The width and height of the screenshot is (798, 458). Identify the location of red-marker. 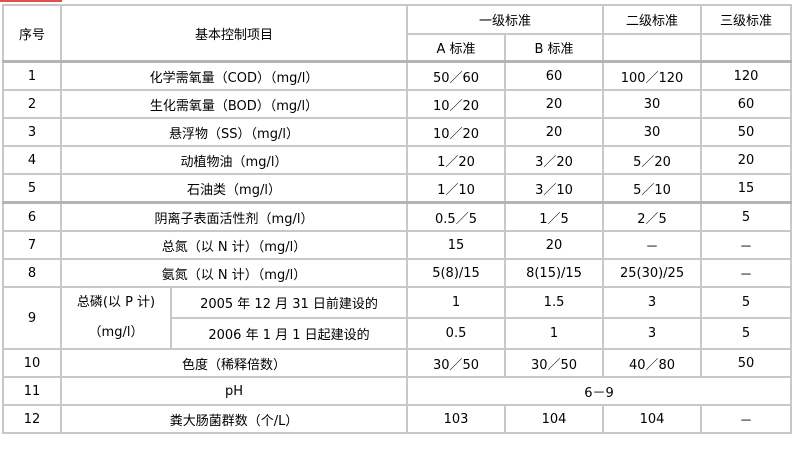
(31, 1).